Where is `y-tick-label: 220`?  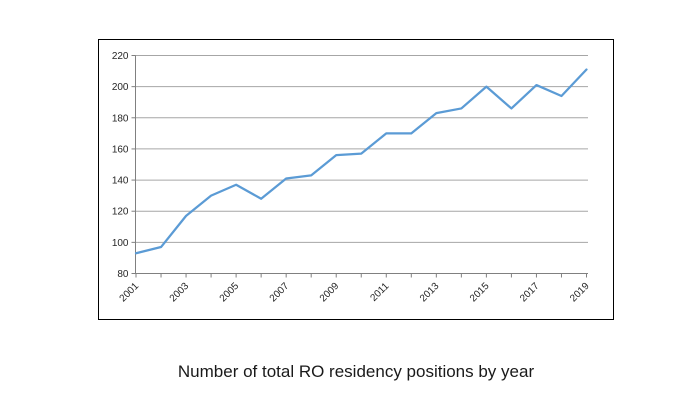
y-tick-label: 220 is located at coordinates (120, 56).